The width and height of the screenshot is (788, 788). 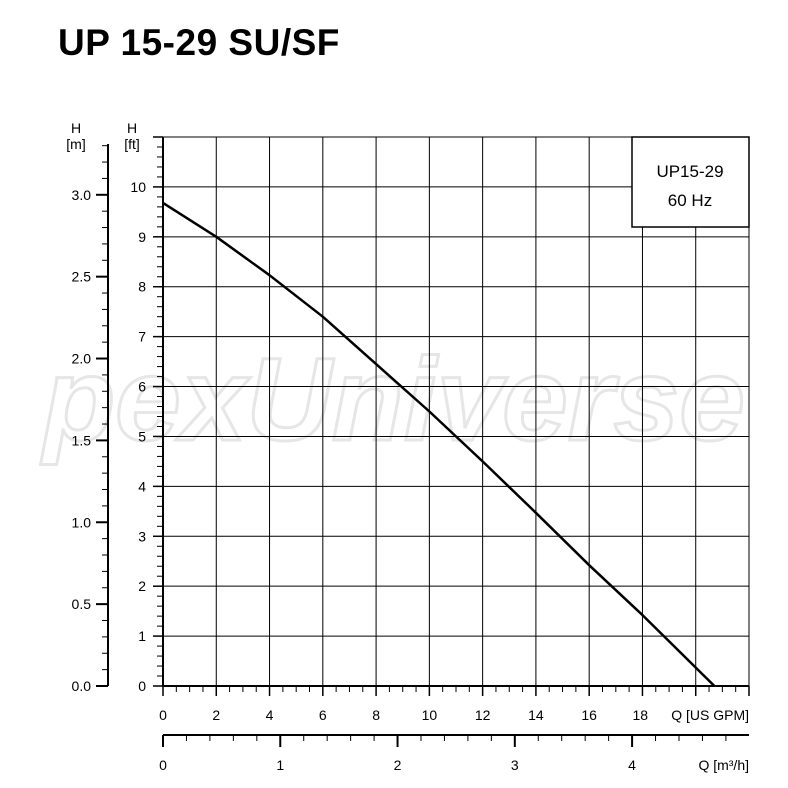 What do you see at coordinates (142, 387) in the screenshot?
I see `y-tick-label: 6` at bounding box center [142, 387].